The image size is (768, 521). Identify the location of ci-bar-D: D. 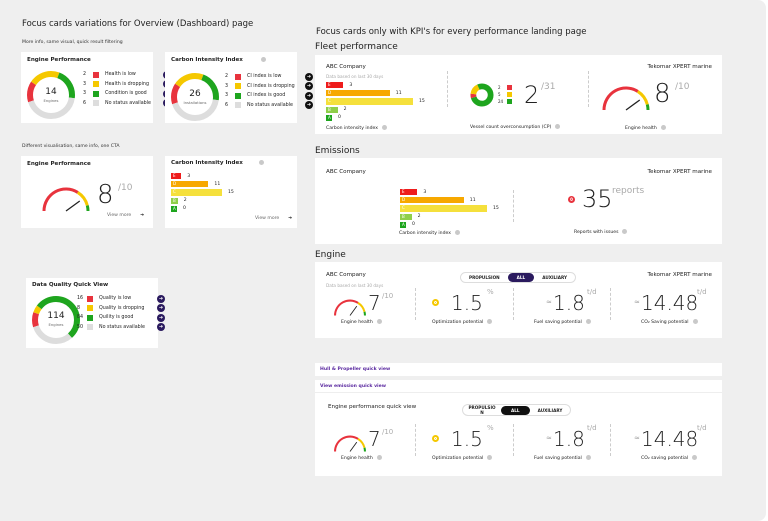
(432, 200).